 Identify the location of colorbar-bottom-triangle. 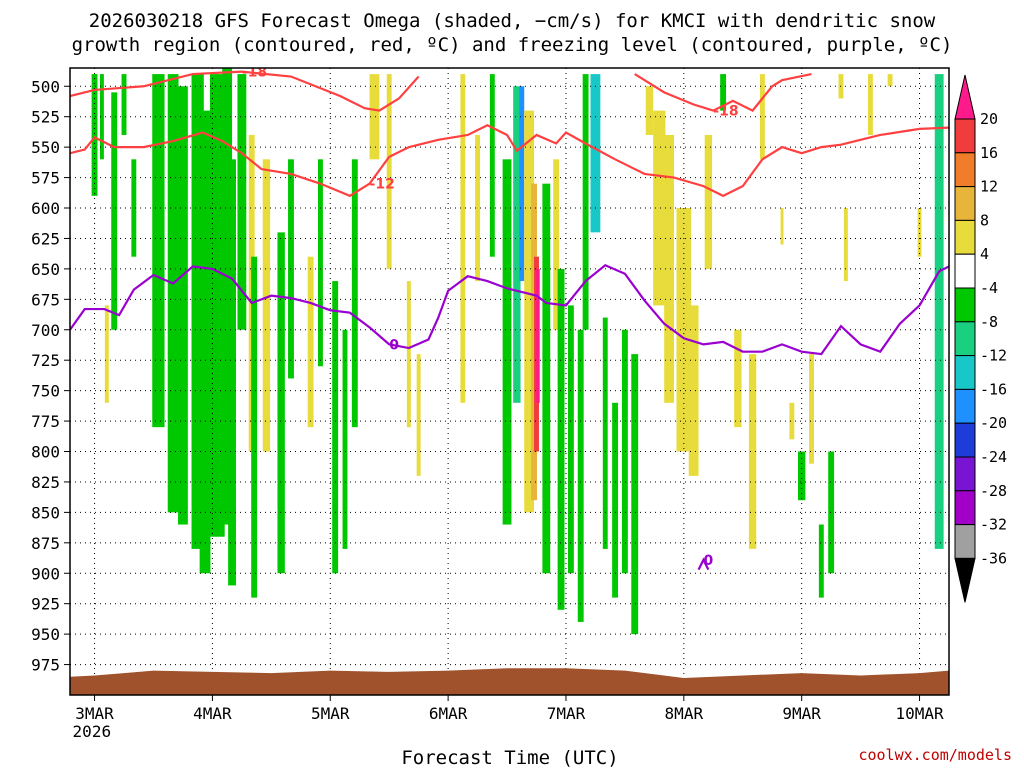
(965, 580).